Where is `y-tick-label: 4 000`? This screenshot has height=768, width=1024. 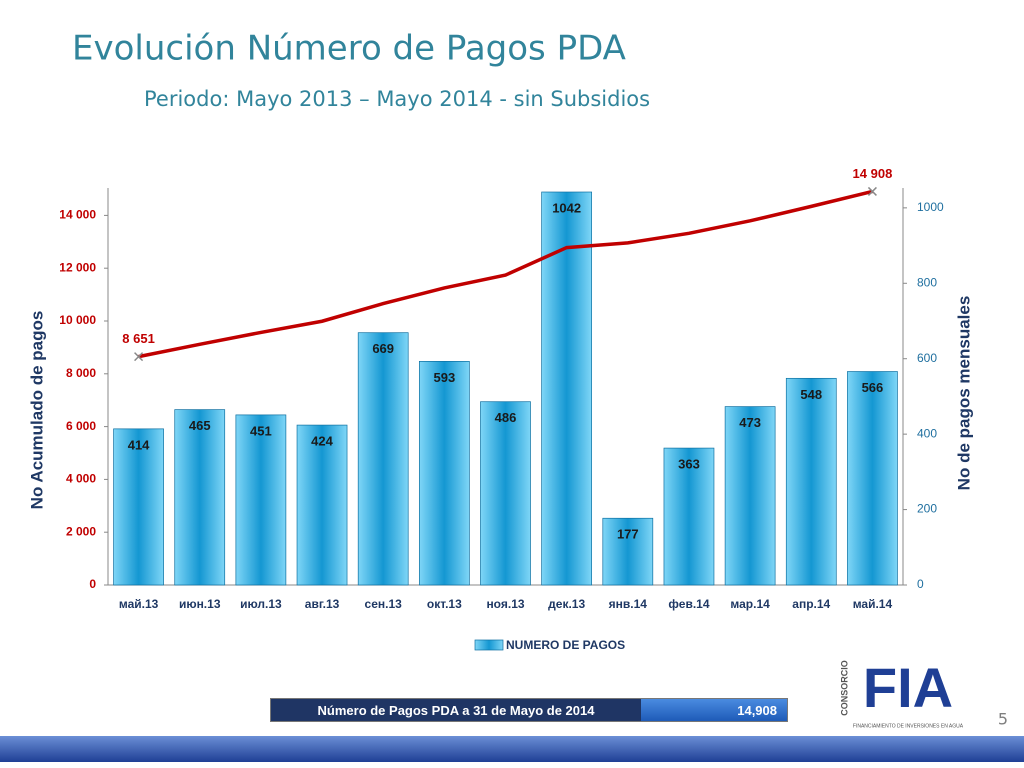 y-tick-label: 4 000 is located at coordinates (81, 479).